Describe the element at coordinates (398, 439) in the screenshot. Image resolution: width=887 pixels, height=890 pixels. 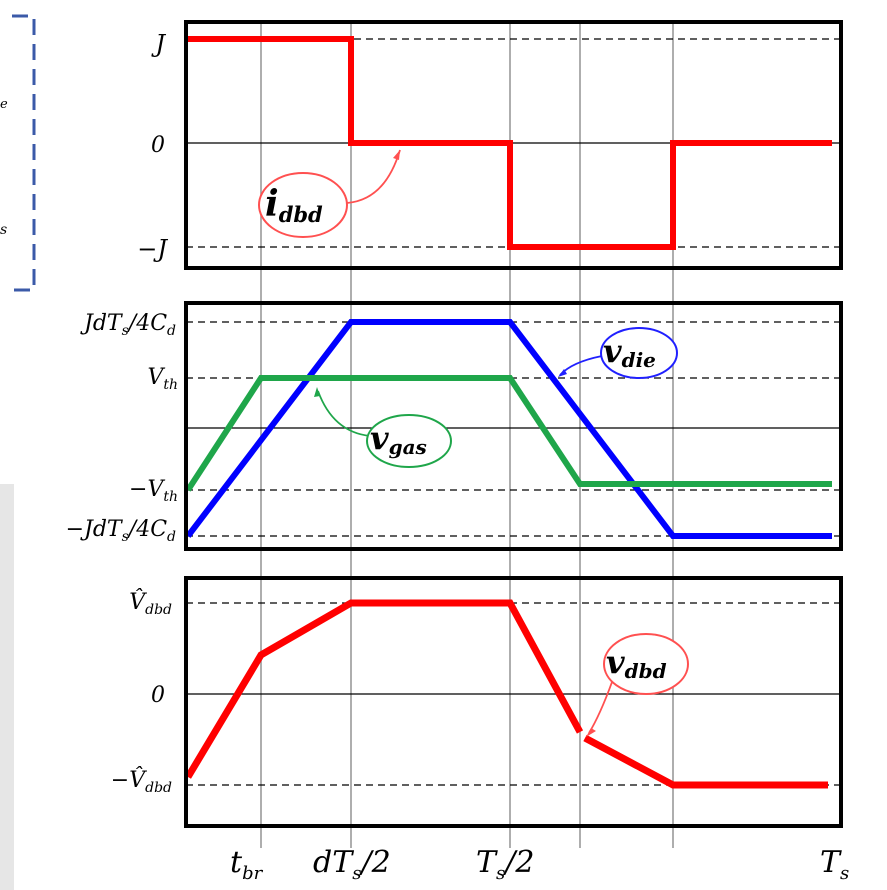
I see `vgas-callout-label: vgas` at that location.